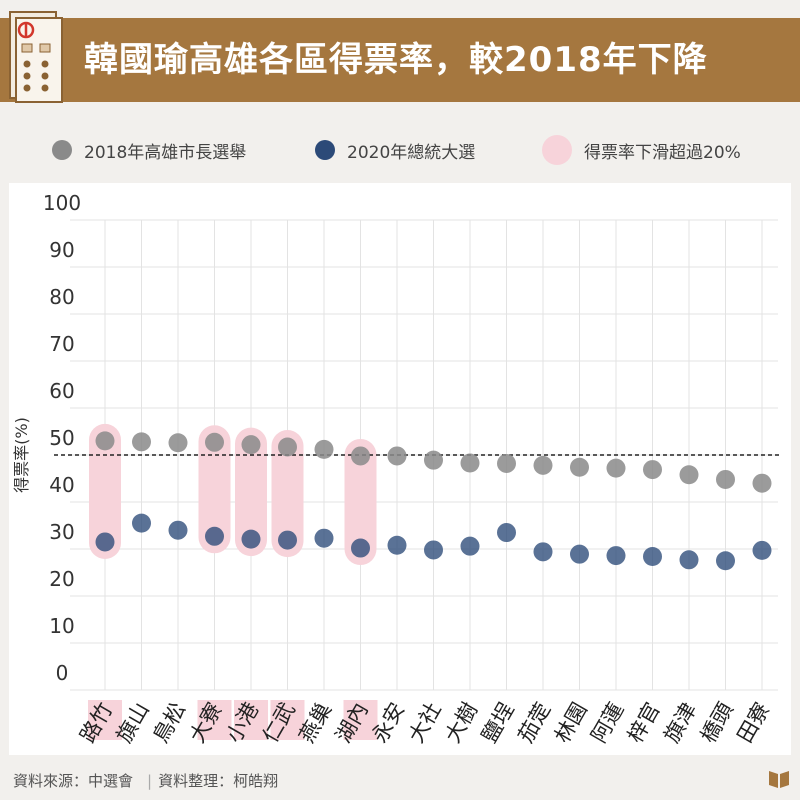 This screenshot has height=800, width=800. What do you see at coordinates (178, 530) in the screenshot?
I see `point-2020-鳥松` at bounding box center [178, 530].